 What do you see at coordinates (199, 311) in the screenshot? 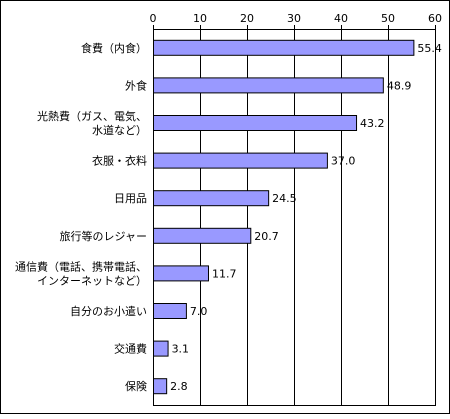
I see `data-label: 7.0` at bounding box center [199, 311].